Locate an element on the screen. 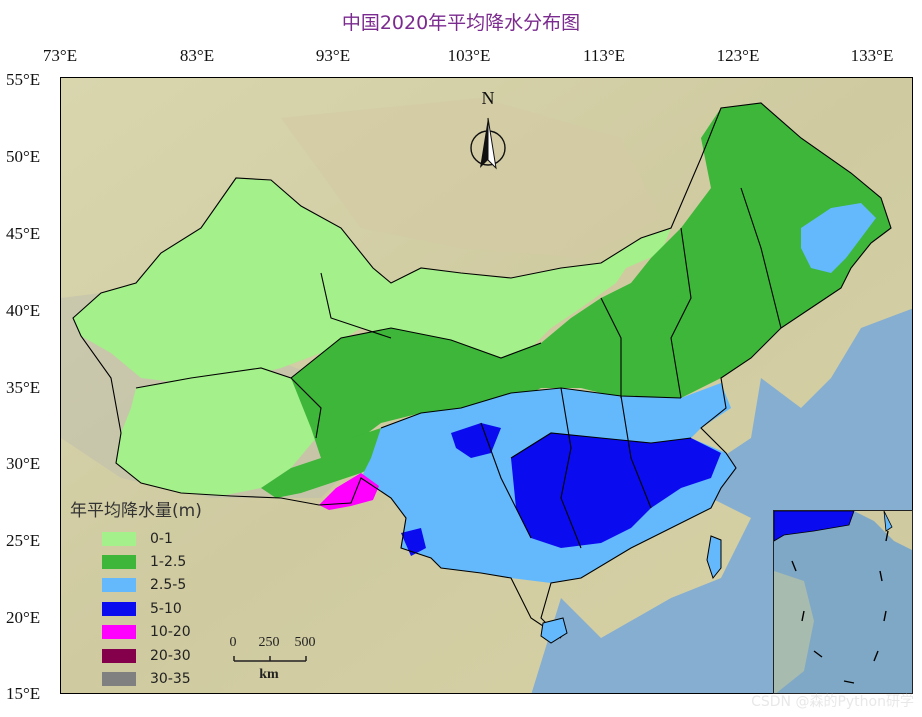  lat-label: 55°E is located at coordinates (23, 79).